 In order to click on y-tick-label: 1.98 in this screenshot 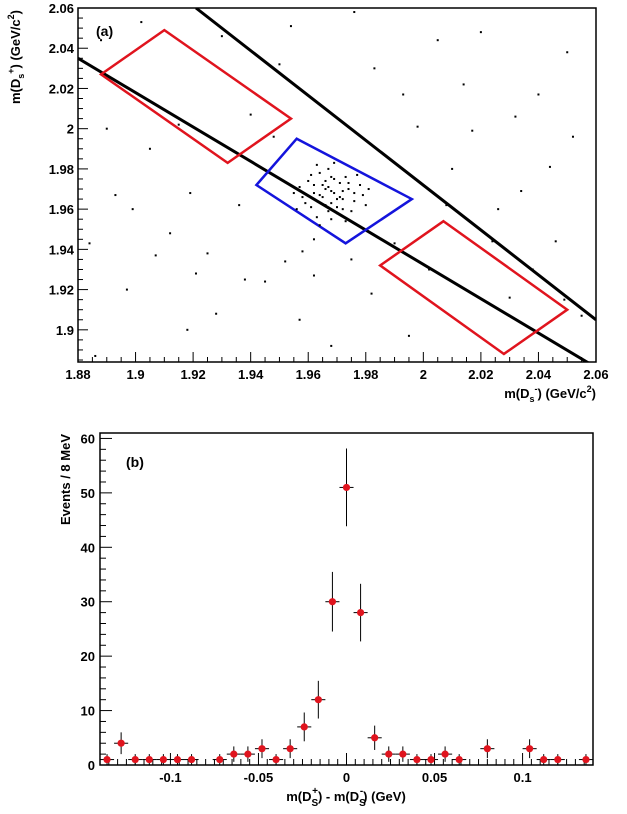, I will do `click(61, 169)`.